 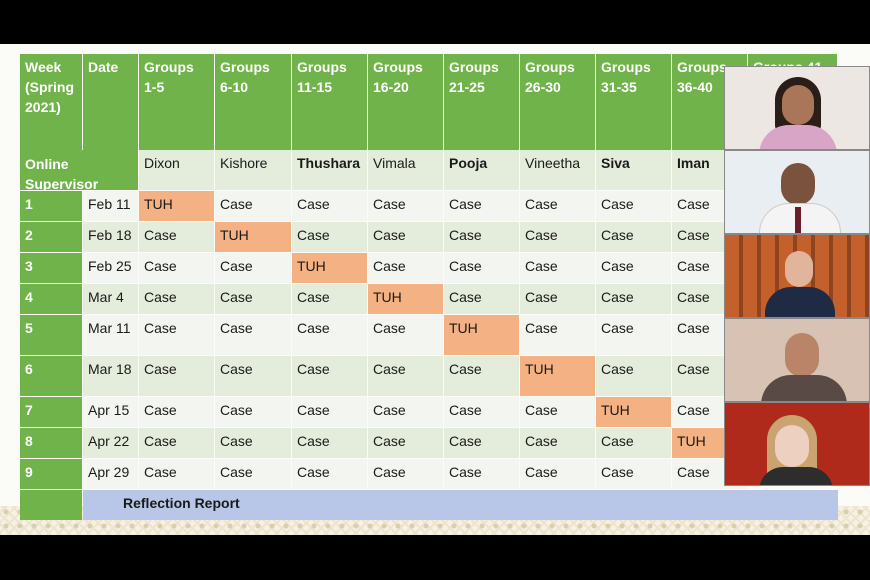 What do you see at coordinates (51, 376) in the screenshot?
I see `week-number: 6` at bounding box center [51, 376].